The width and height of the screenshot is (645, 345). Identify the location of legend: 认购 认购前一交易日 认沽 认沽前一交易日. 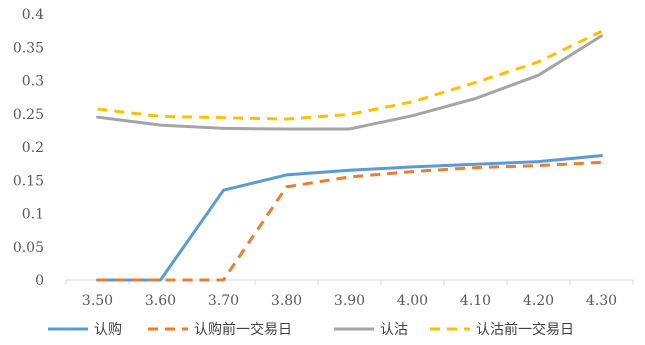
(311, 329).